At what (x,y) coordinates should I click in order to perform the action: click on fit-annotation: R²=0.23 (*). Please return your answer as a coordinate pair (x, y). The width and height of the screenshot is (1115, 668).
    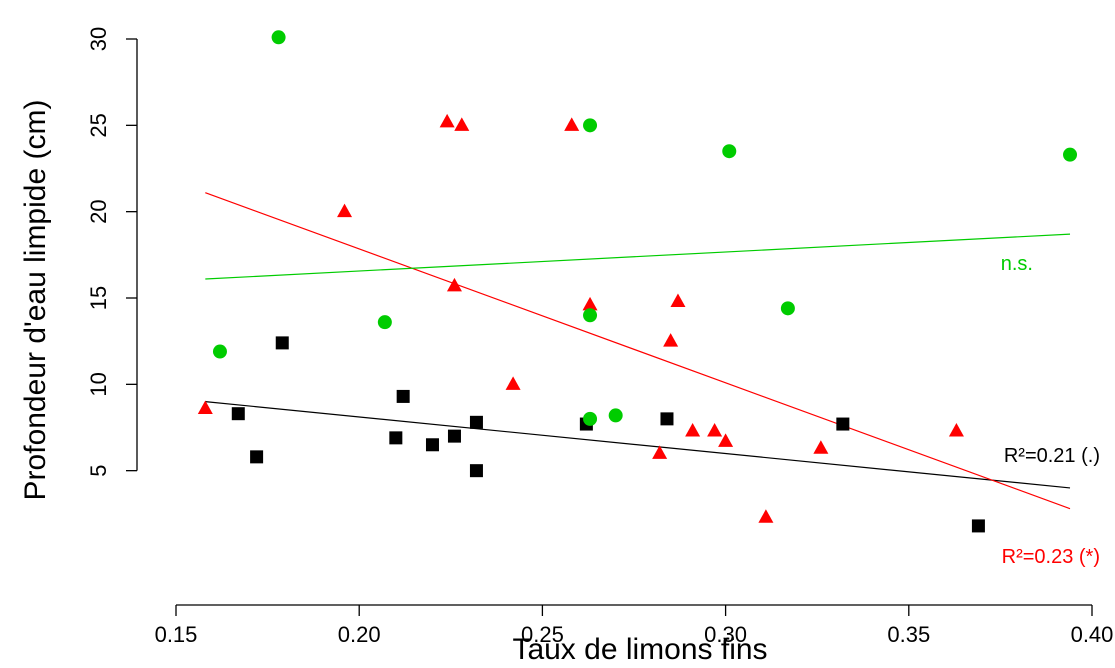
    Looking at the image, I should click on (1051, 557).